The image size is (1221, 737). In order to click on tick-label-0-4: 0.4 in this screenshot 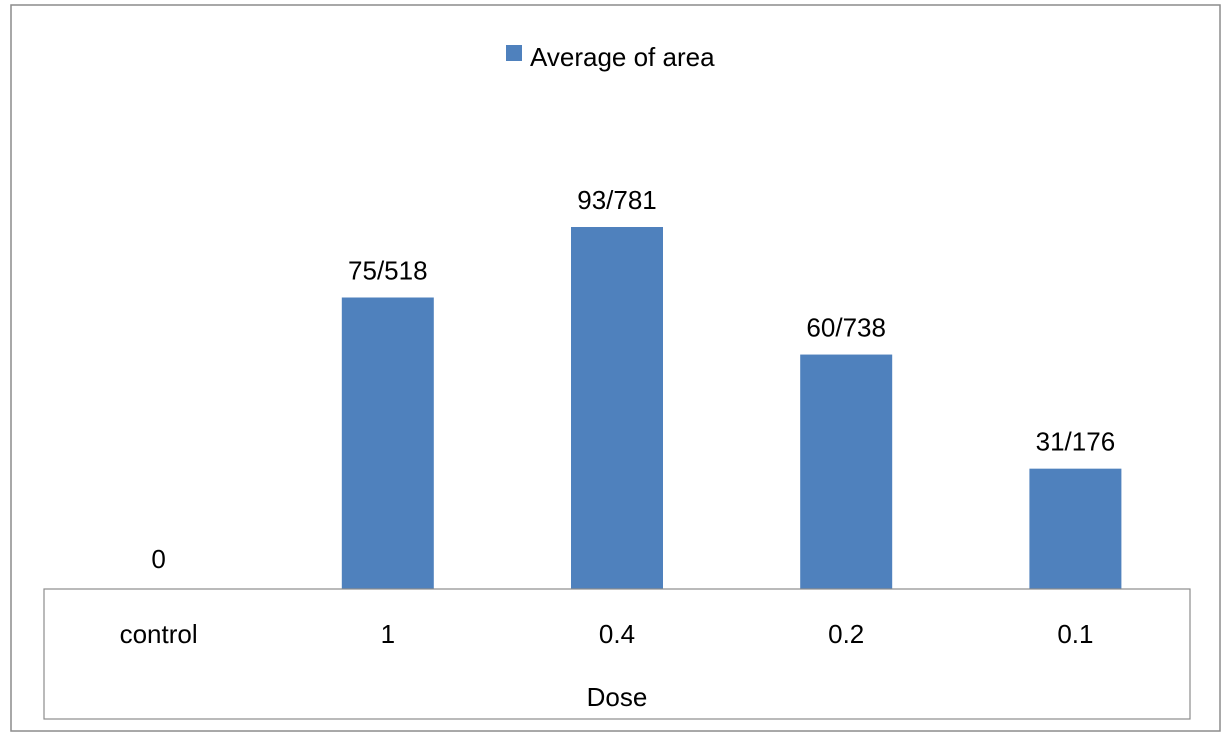, I will do `click(617, 634)`.